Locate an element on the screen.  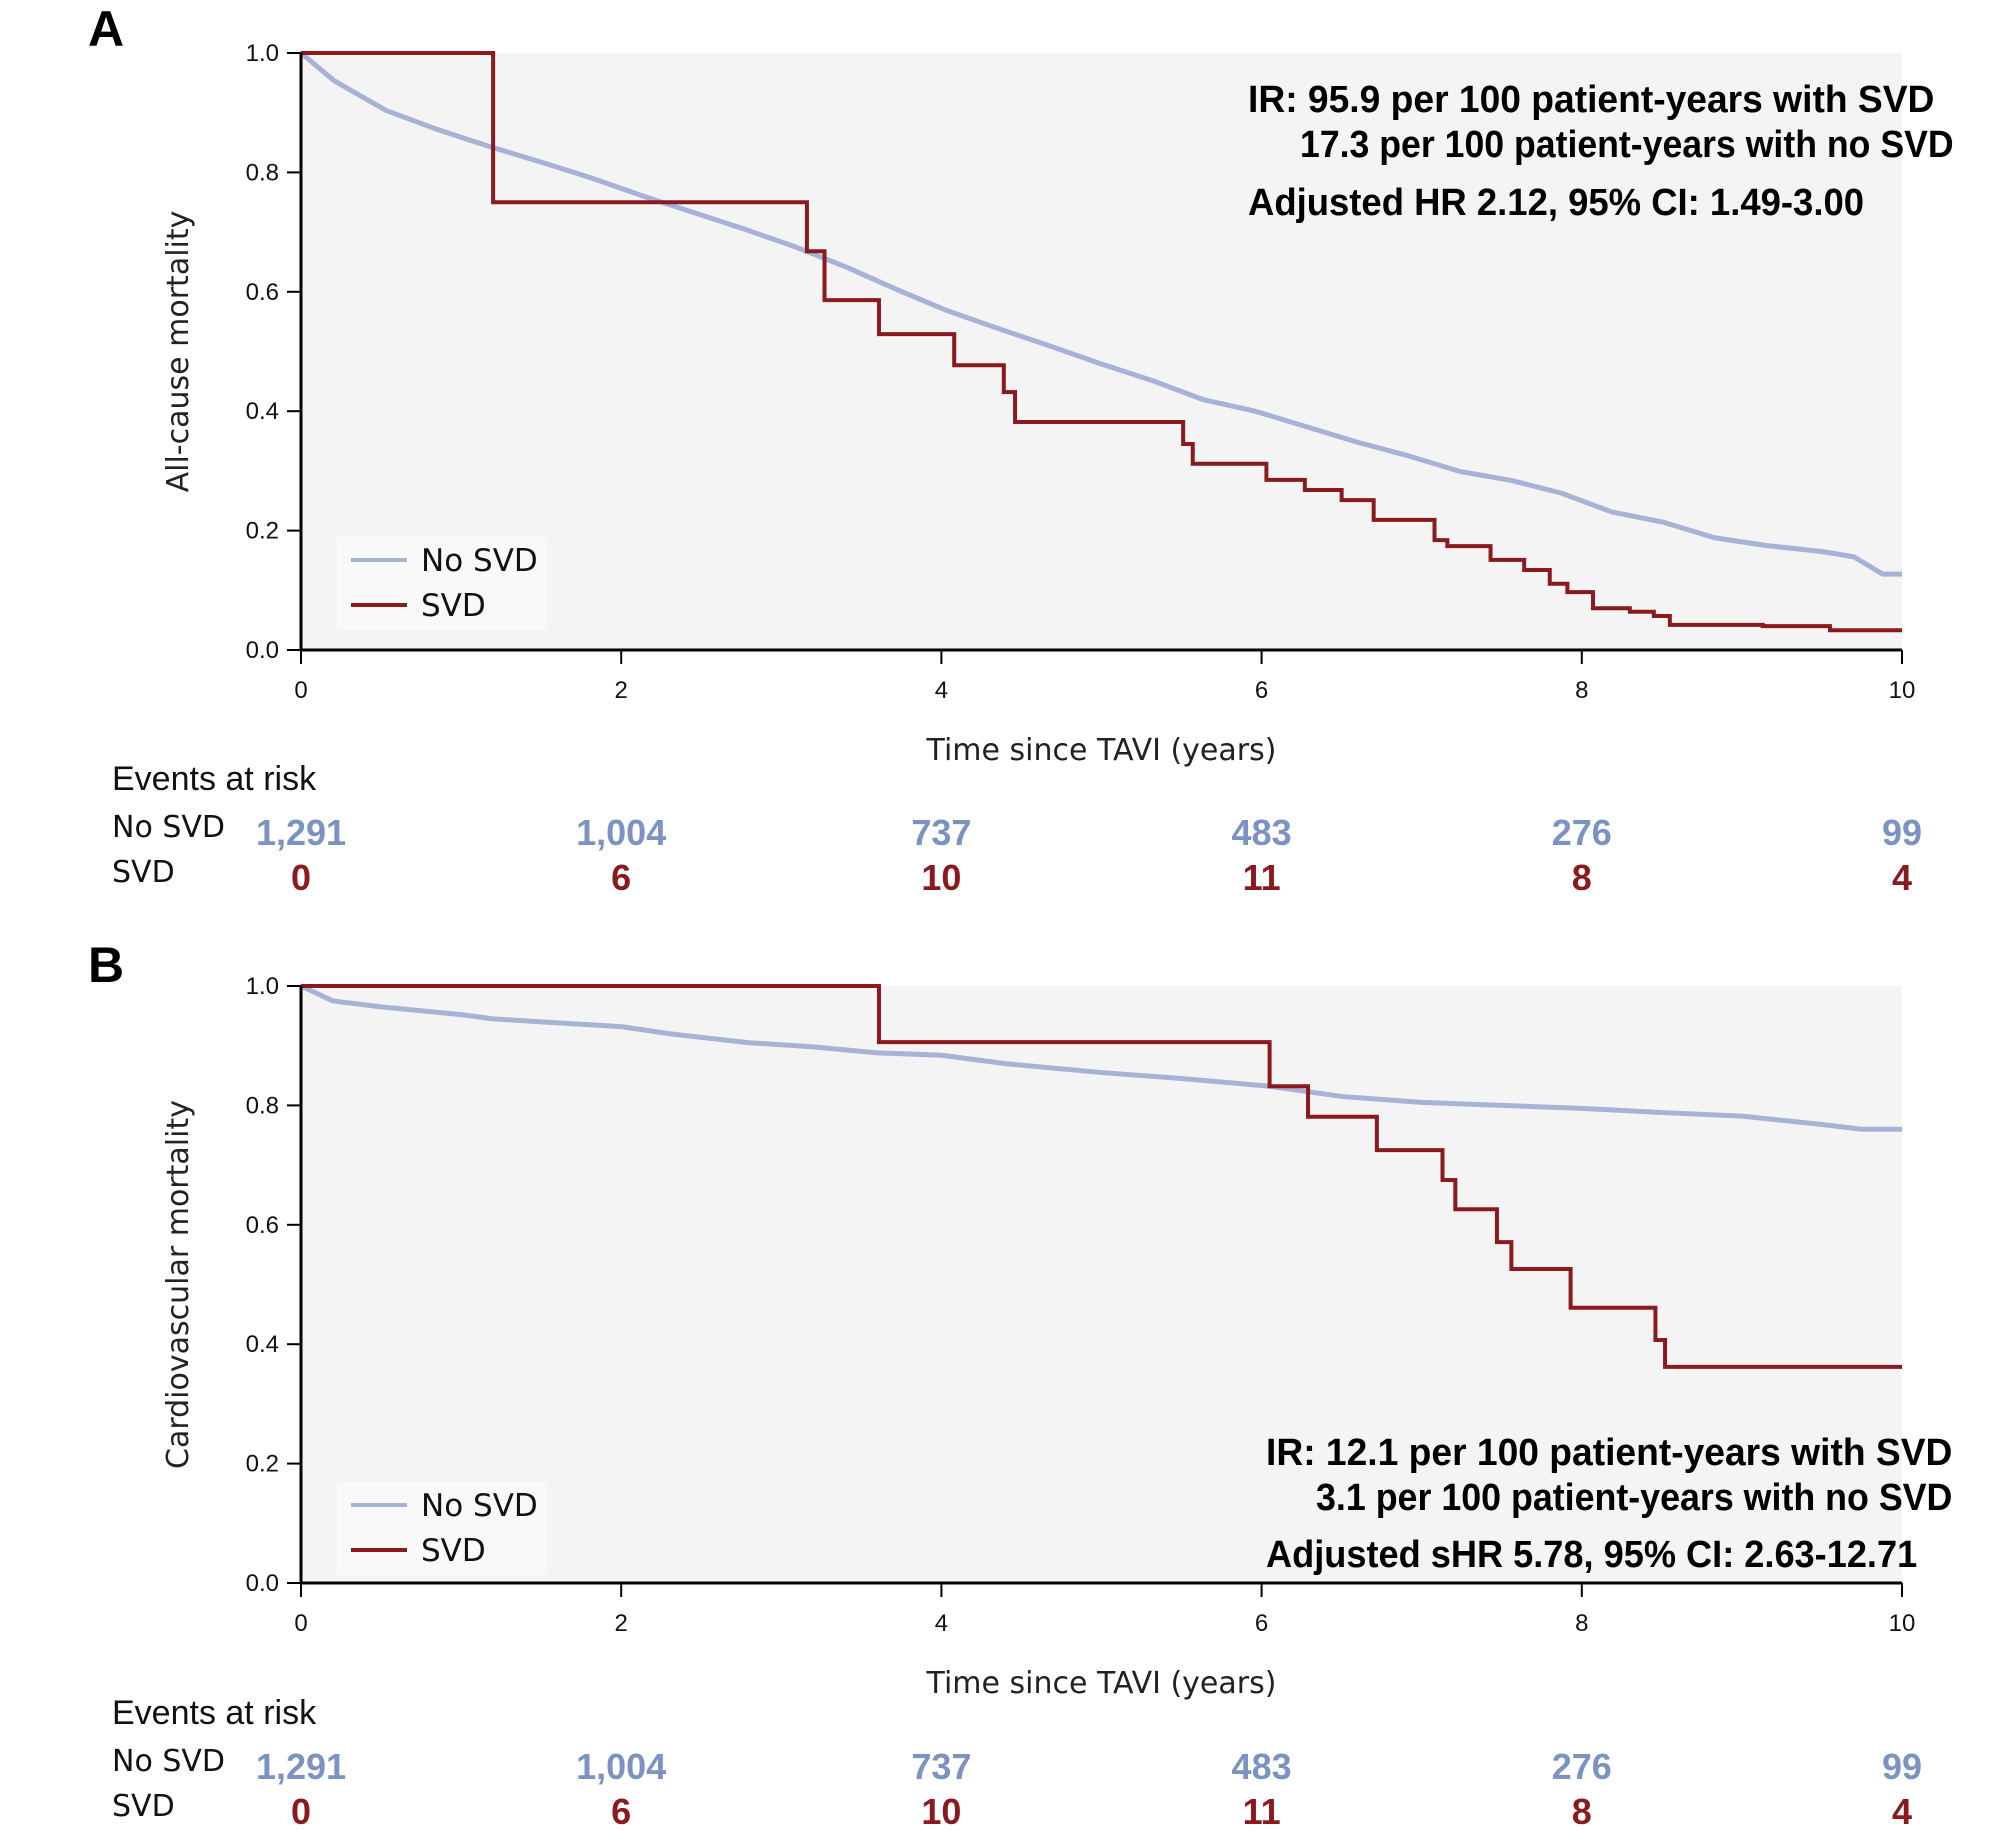
annotation-ir-no-svd: 17.3 per 100 patient-years with no SVD is located at coordinates (1627, 145).